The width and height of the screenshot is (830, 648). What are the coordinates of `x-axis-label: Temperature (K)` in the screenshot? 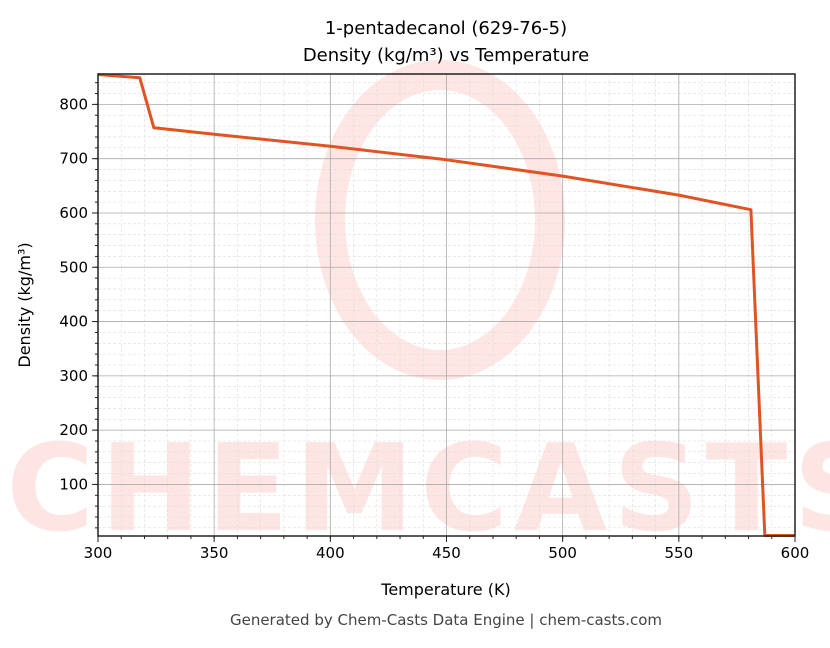 It's located at (445, 589).